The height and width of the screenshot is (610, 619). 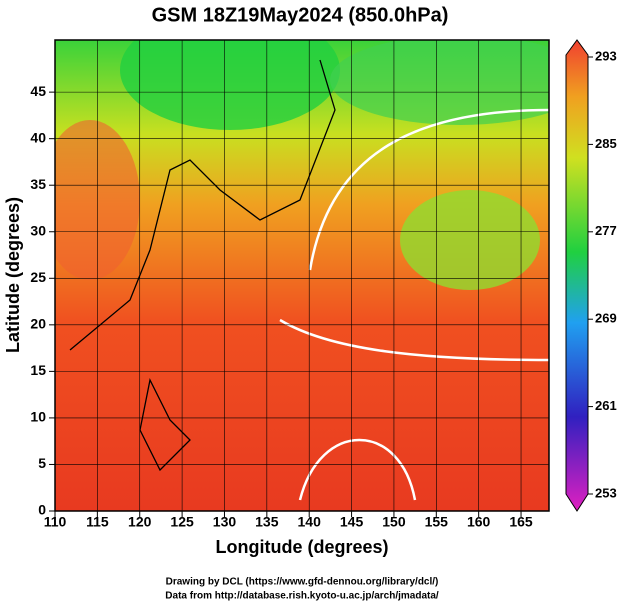 What do you see at coordinates (13, 275) in the screenshot?
I see `y-axis-label: Latitude (degrees)` at bounding box center [13, 275].